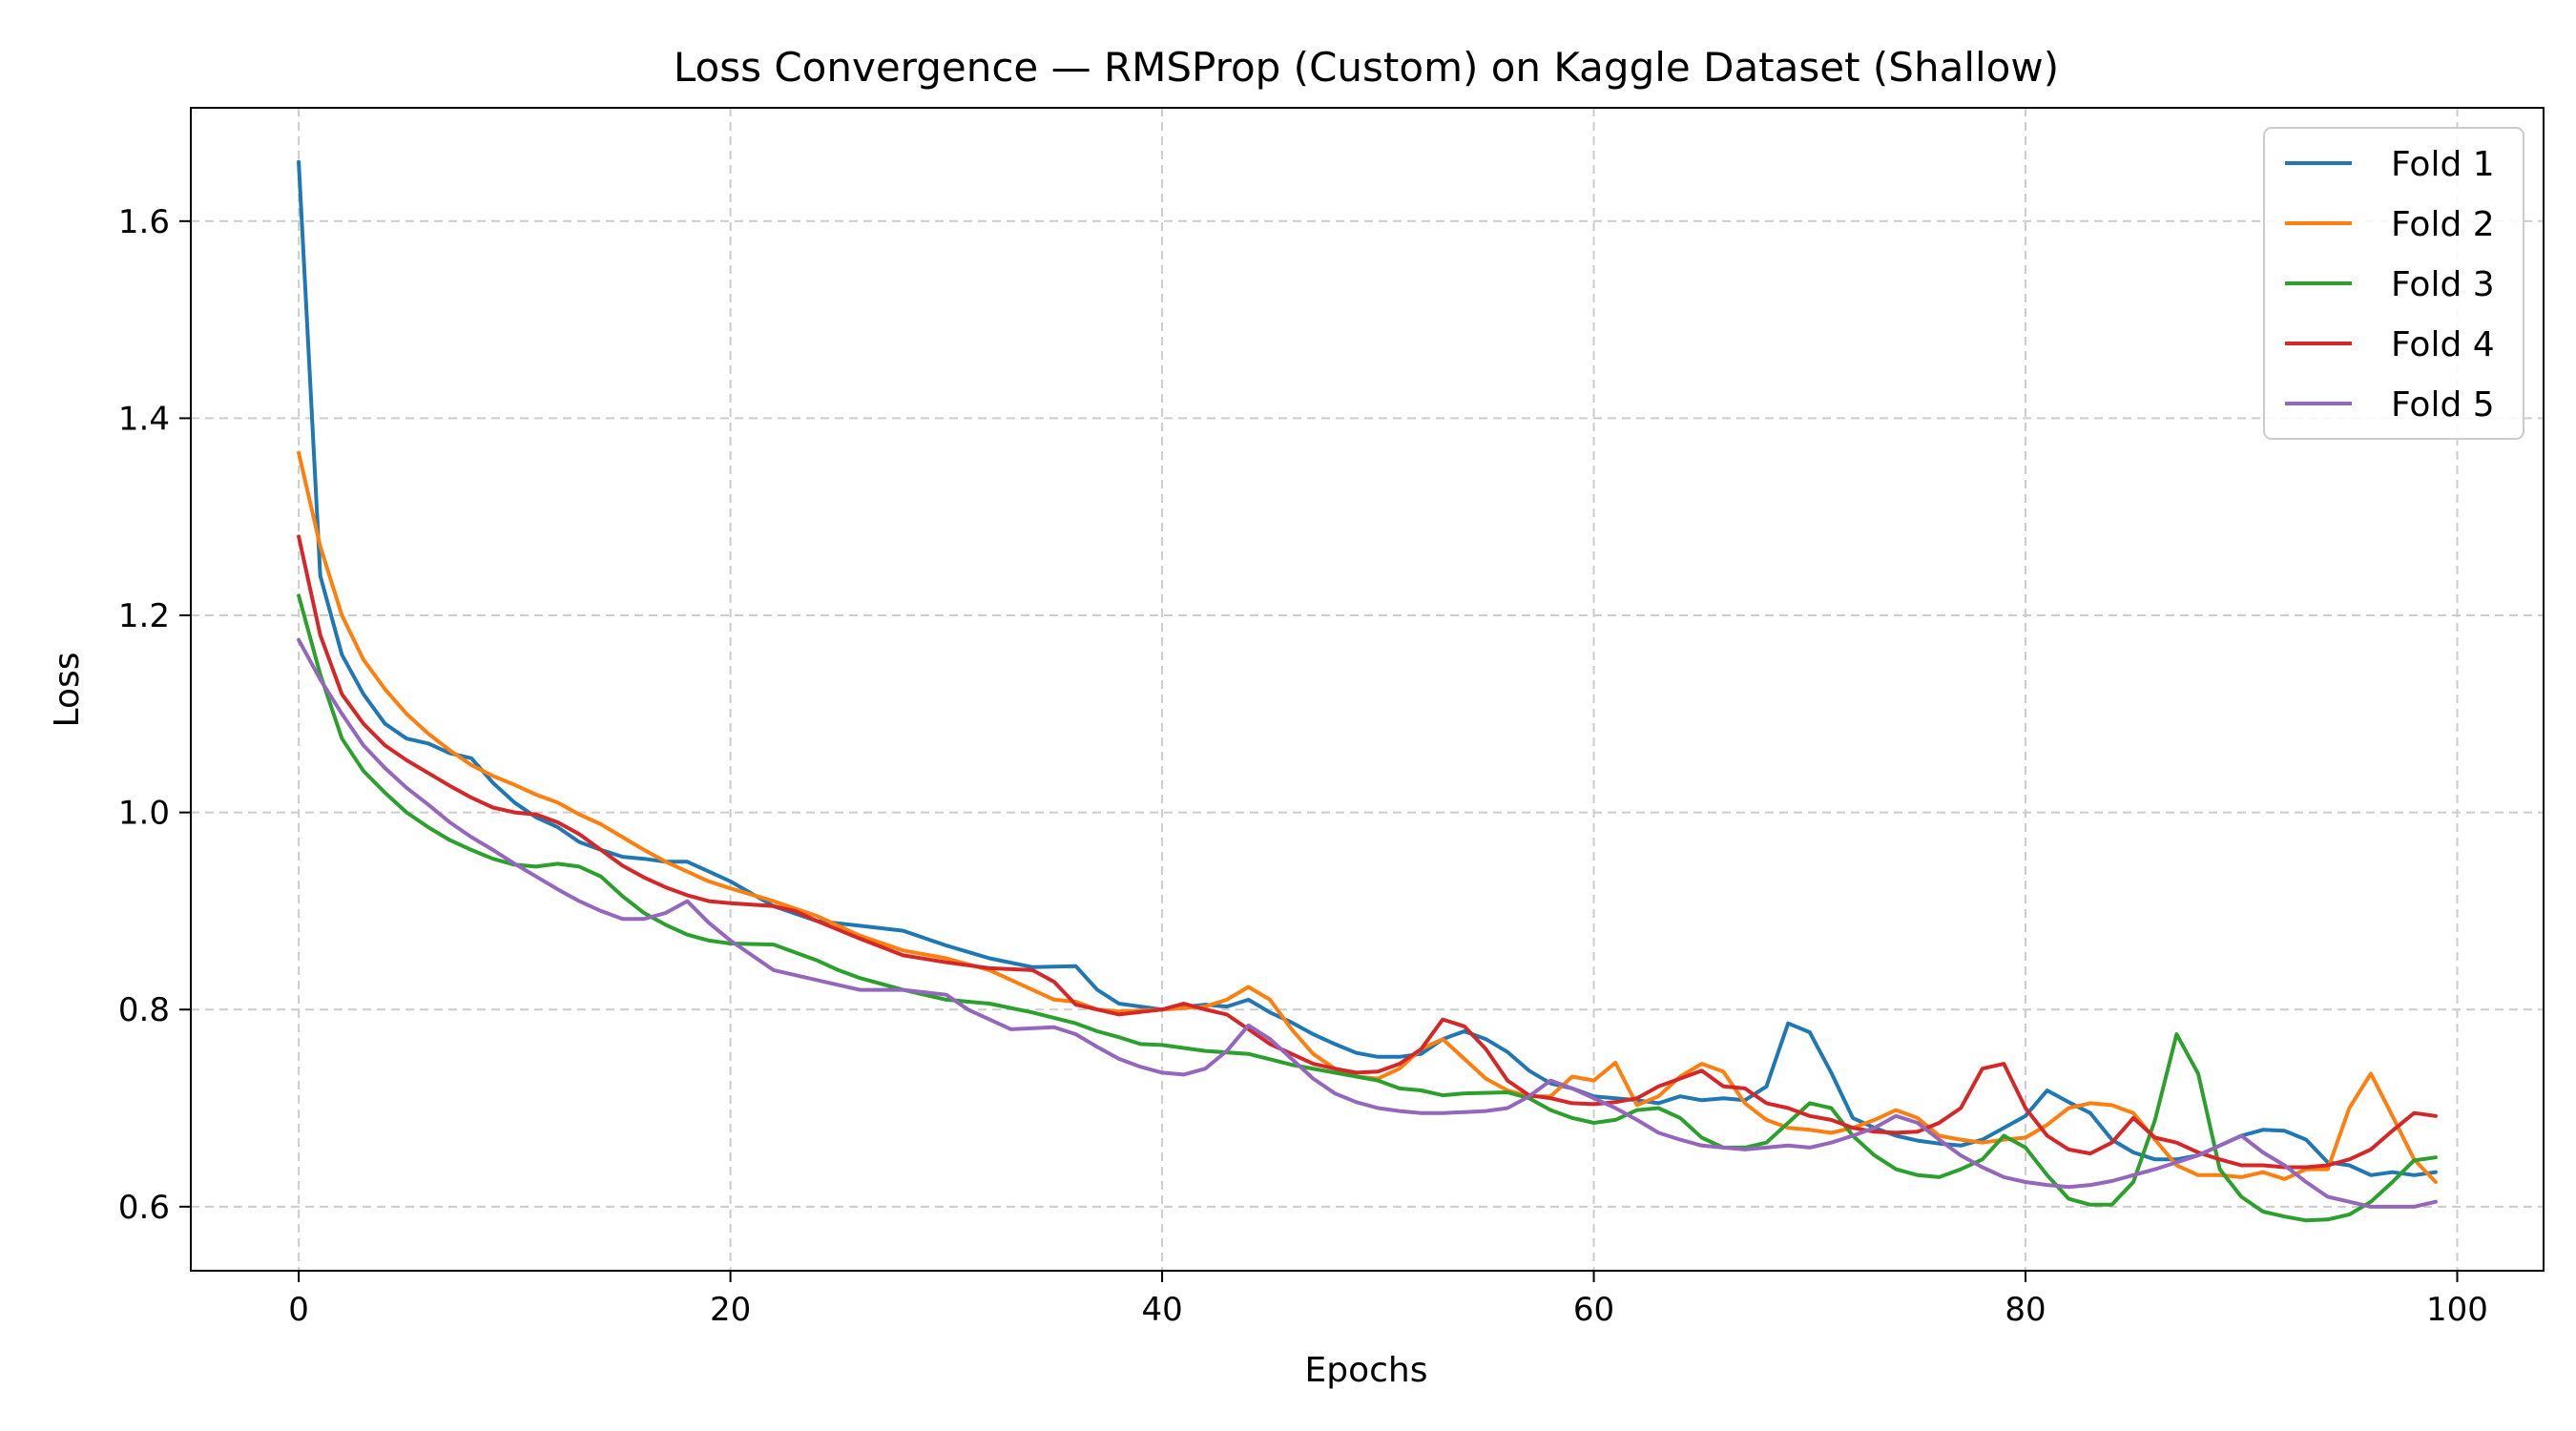 Image resolution: width=2576 pixels, height=1431 pixels. I want to click on y-axis-label: Loss, so click(67, 690).